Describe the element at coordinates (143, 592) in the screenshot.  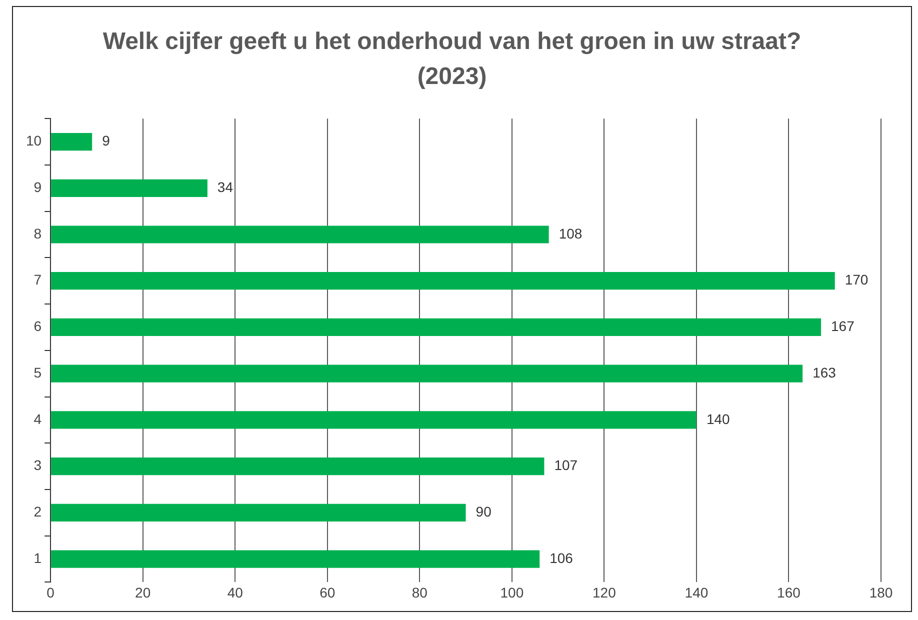
I see `x-tick-label: 20` at that location.